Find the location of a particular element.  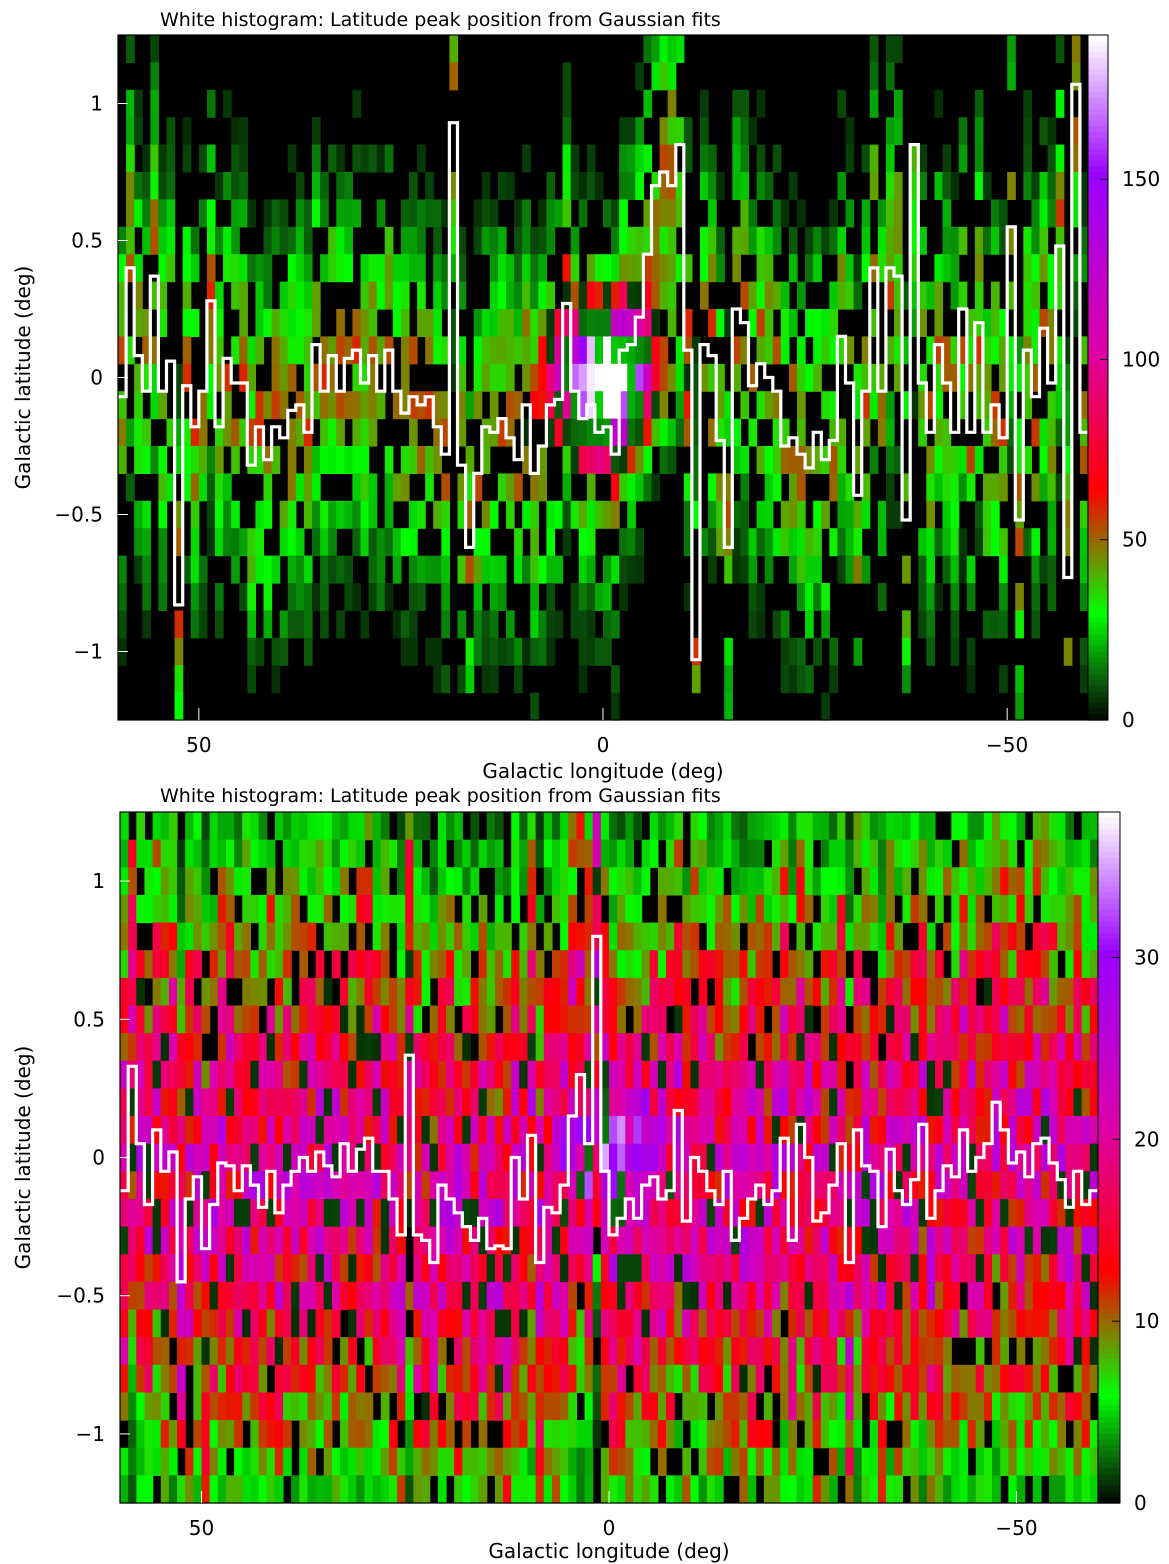

y-tick-label: 0 is located at coordinates (96, 378).